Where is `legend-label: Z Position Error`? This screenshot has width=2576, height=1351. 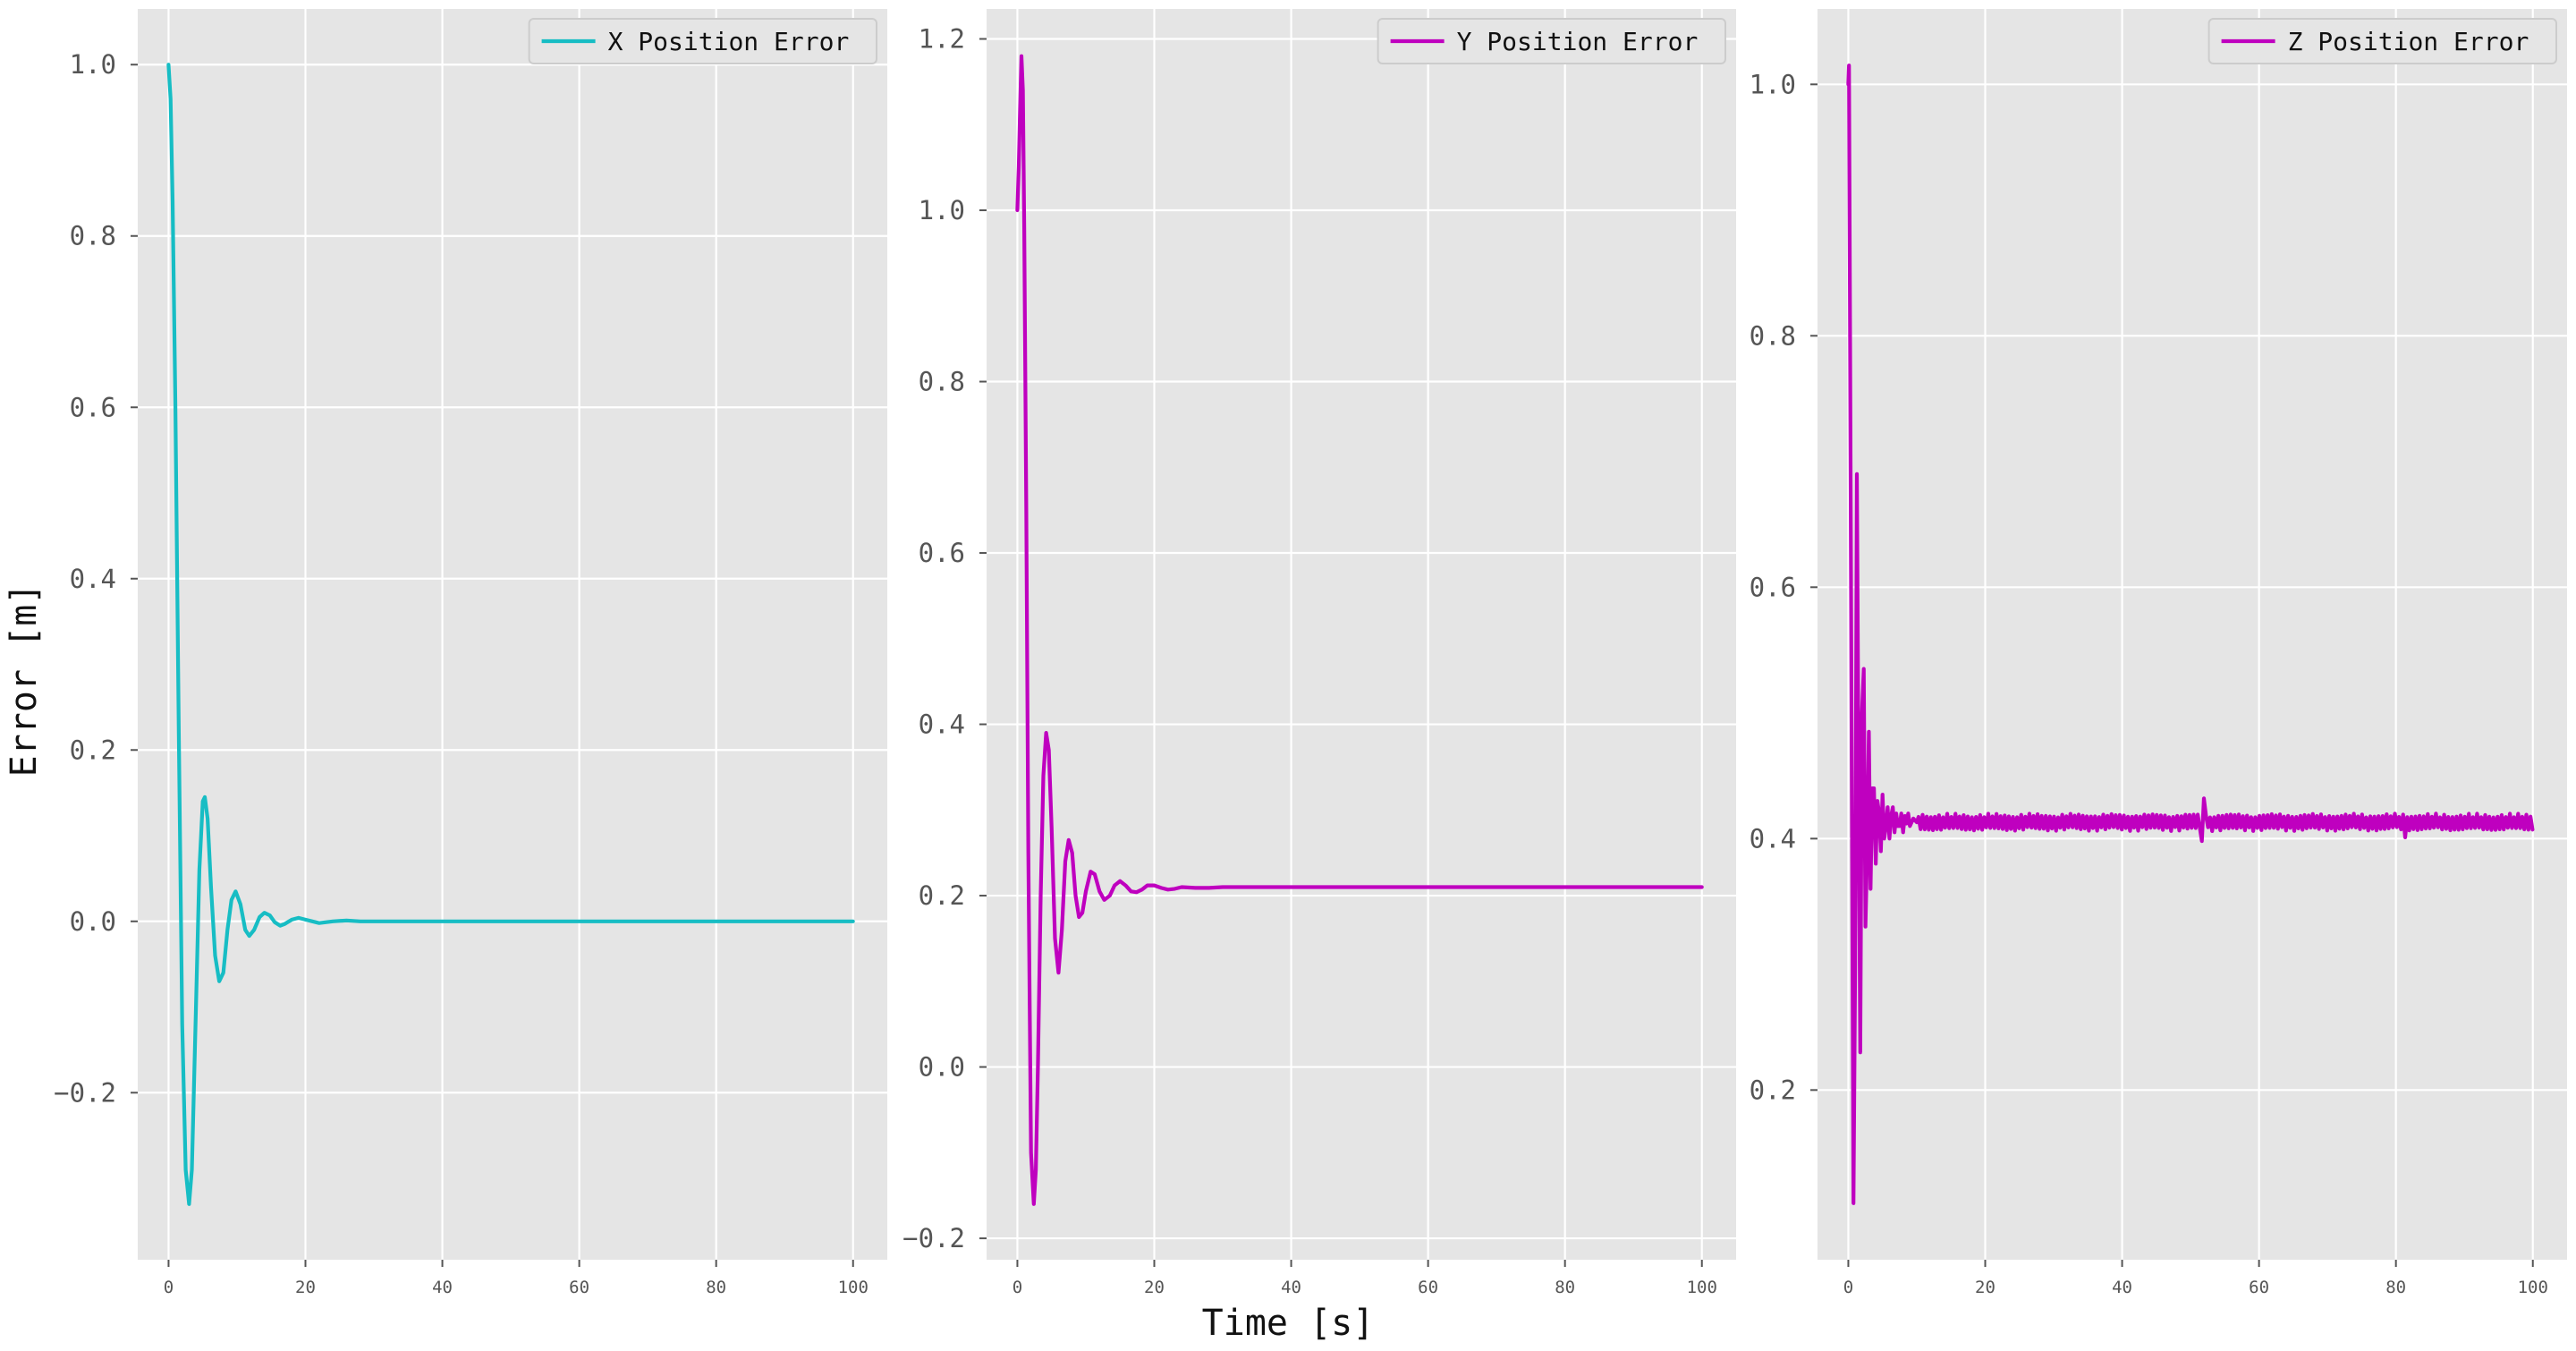
legend-label: Z Position Error is located at coordinates (2408, 42).